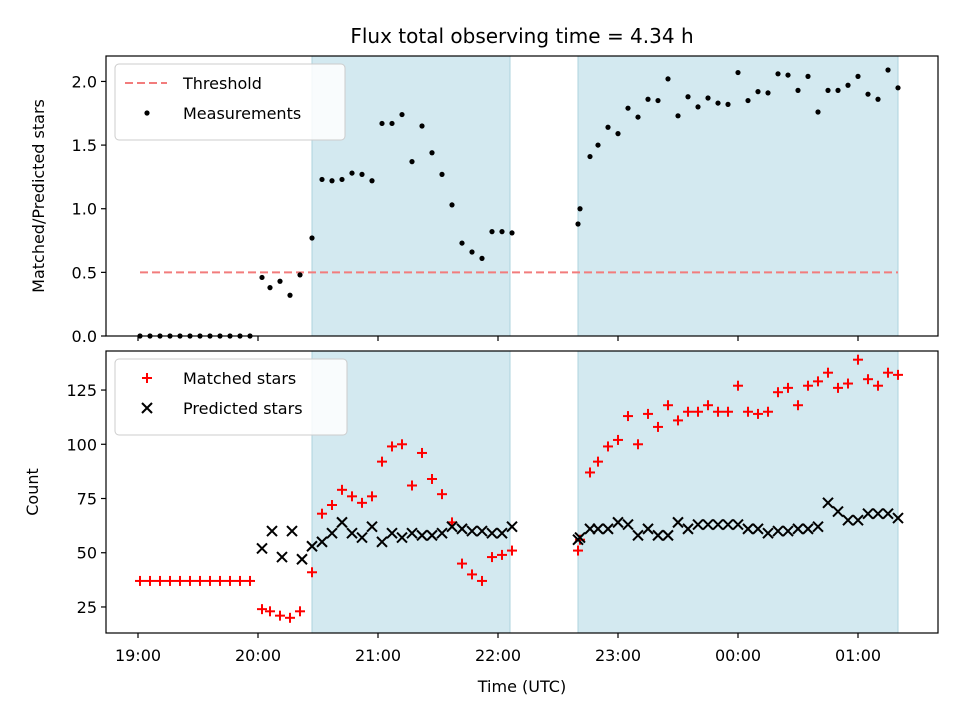  Describe the element at coordinates (147, 113) in the screenshot. I see `legend-measurement-marker` at that location.